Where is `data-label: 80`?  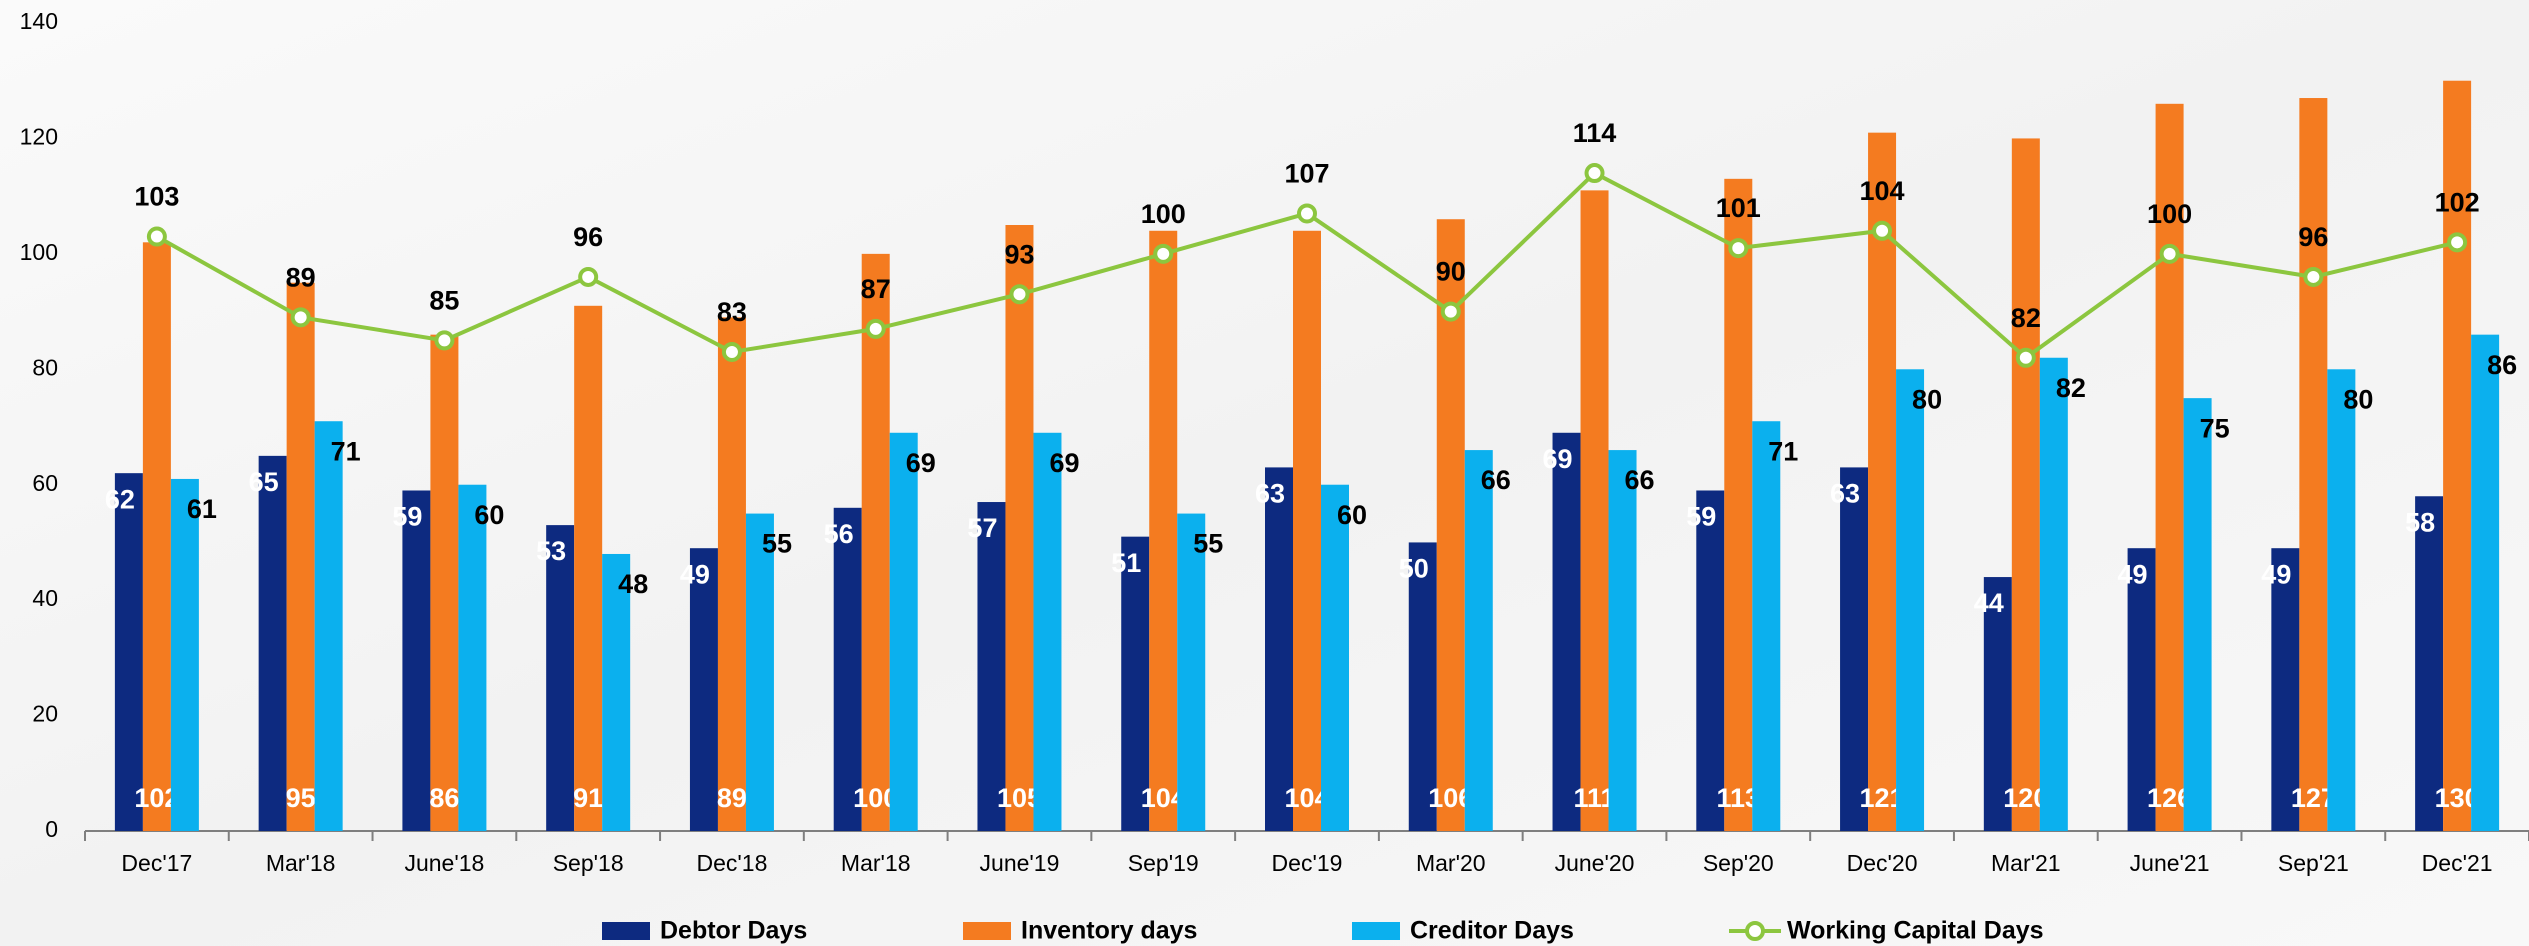 data-label: 80 is located at coordinates (1927, 399).